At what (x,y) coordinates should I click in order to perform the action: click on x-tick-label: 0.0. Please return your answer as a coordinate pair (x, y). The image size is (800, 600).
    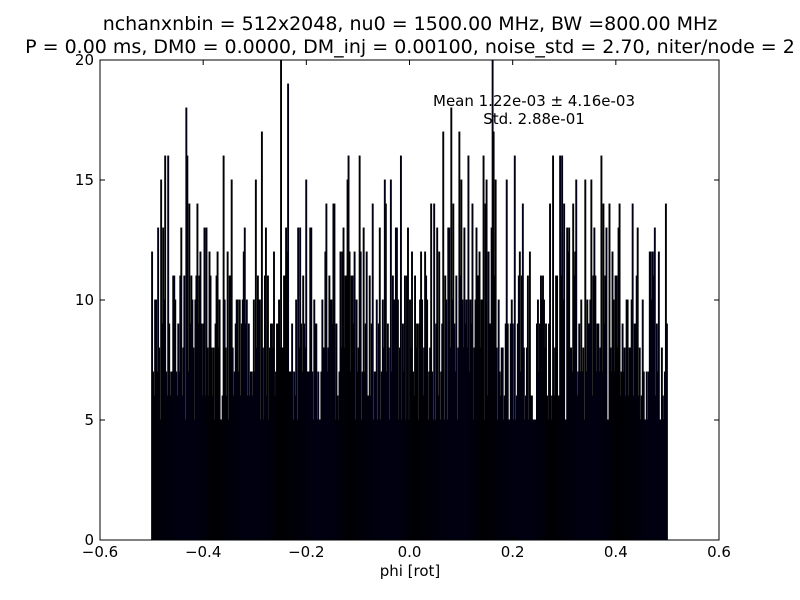
    Looking at the image, I should click on (410, 552).